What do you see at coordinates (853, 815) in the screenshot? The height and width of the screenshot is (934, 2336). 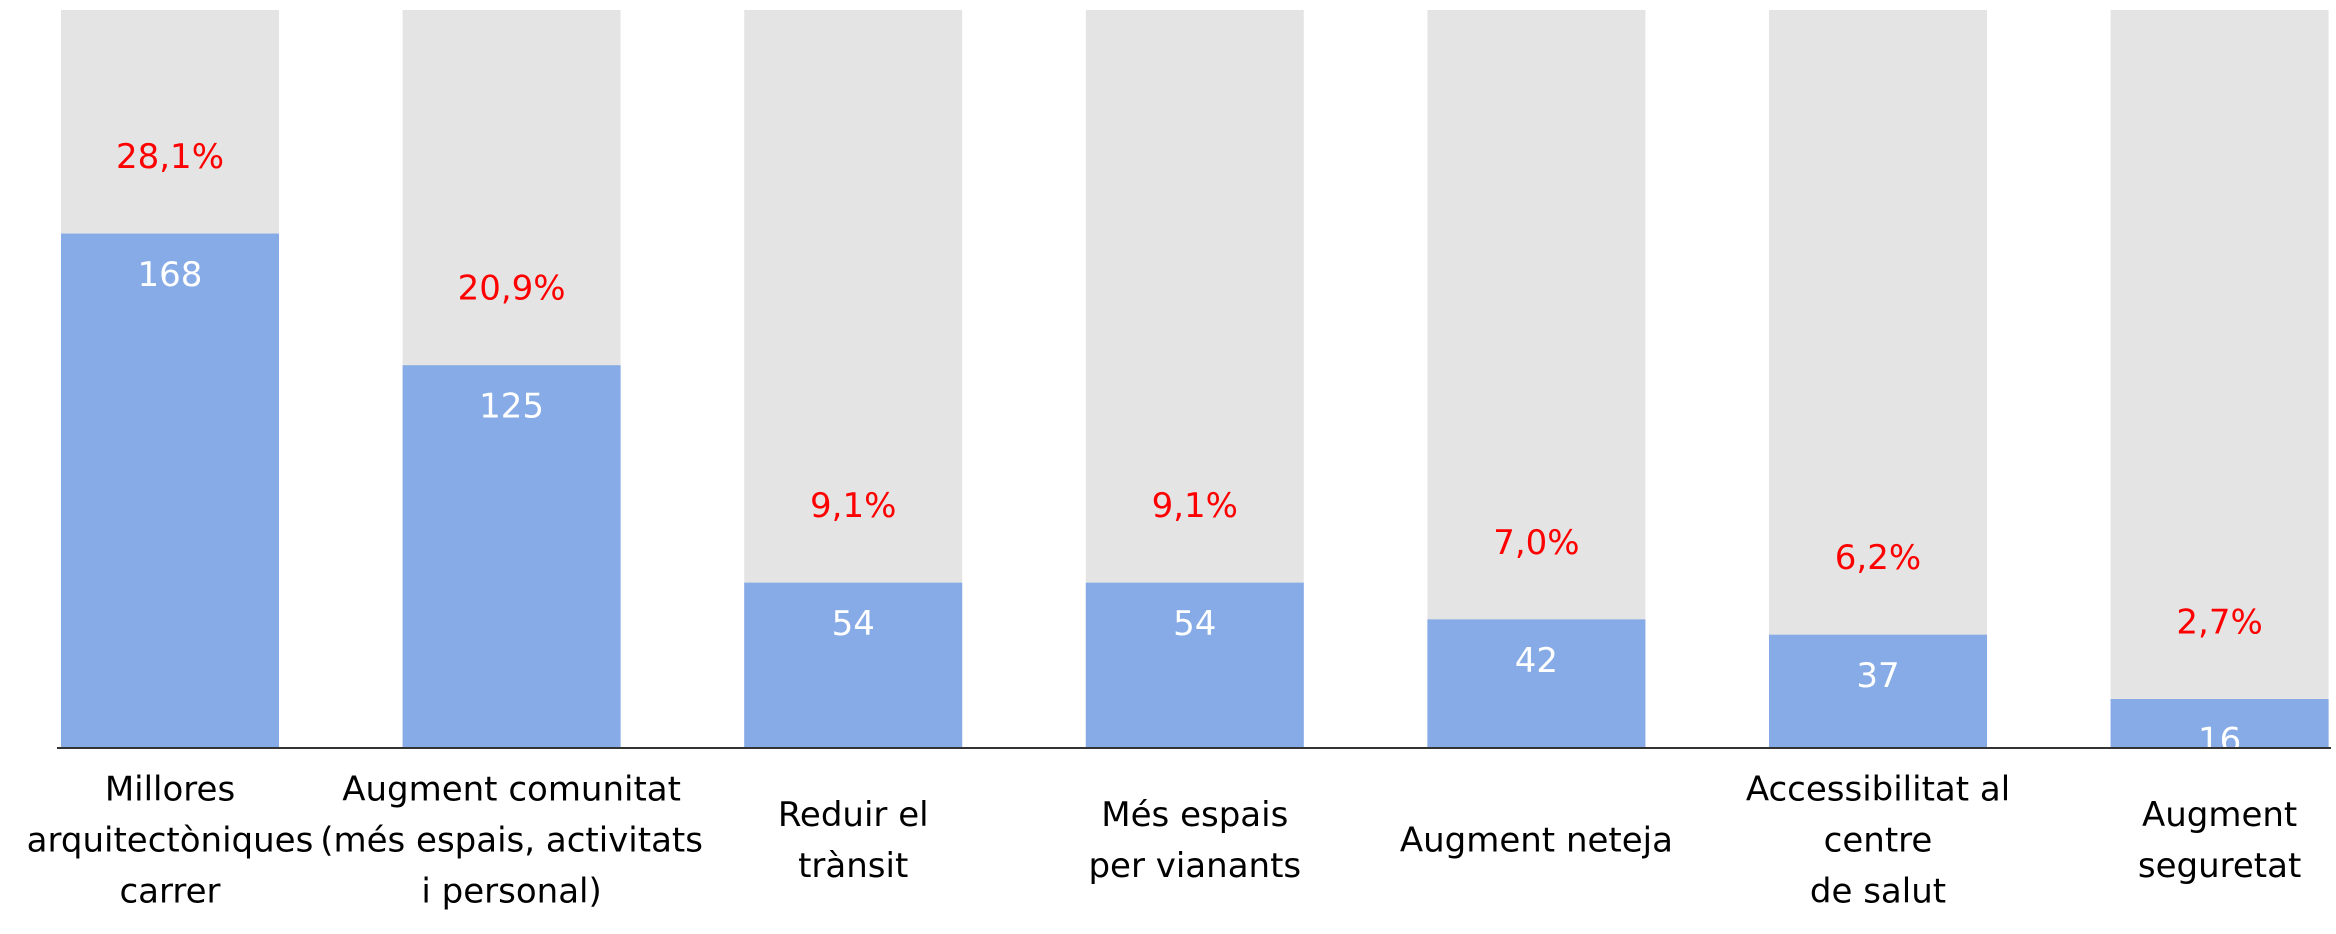 I see `x-tick-label: Reduir el` at bounding box center [853, 815].